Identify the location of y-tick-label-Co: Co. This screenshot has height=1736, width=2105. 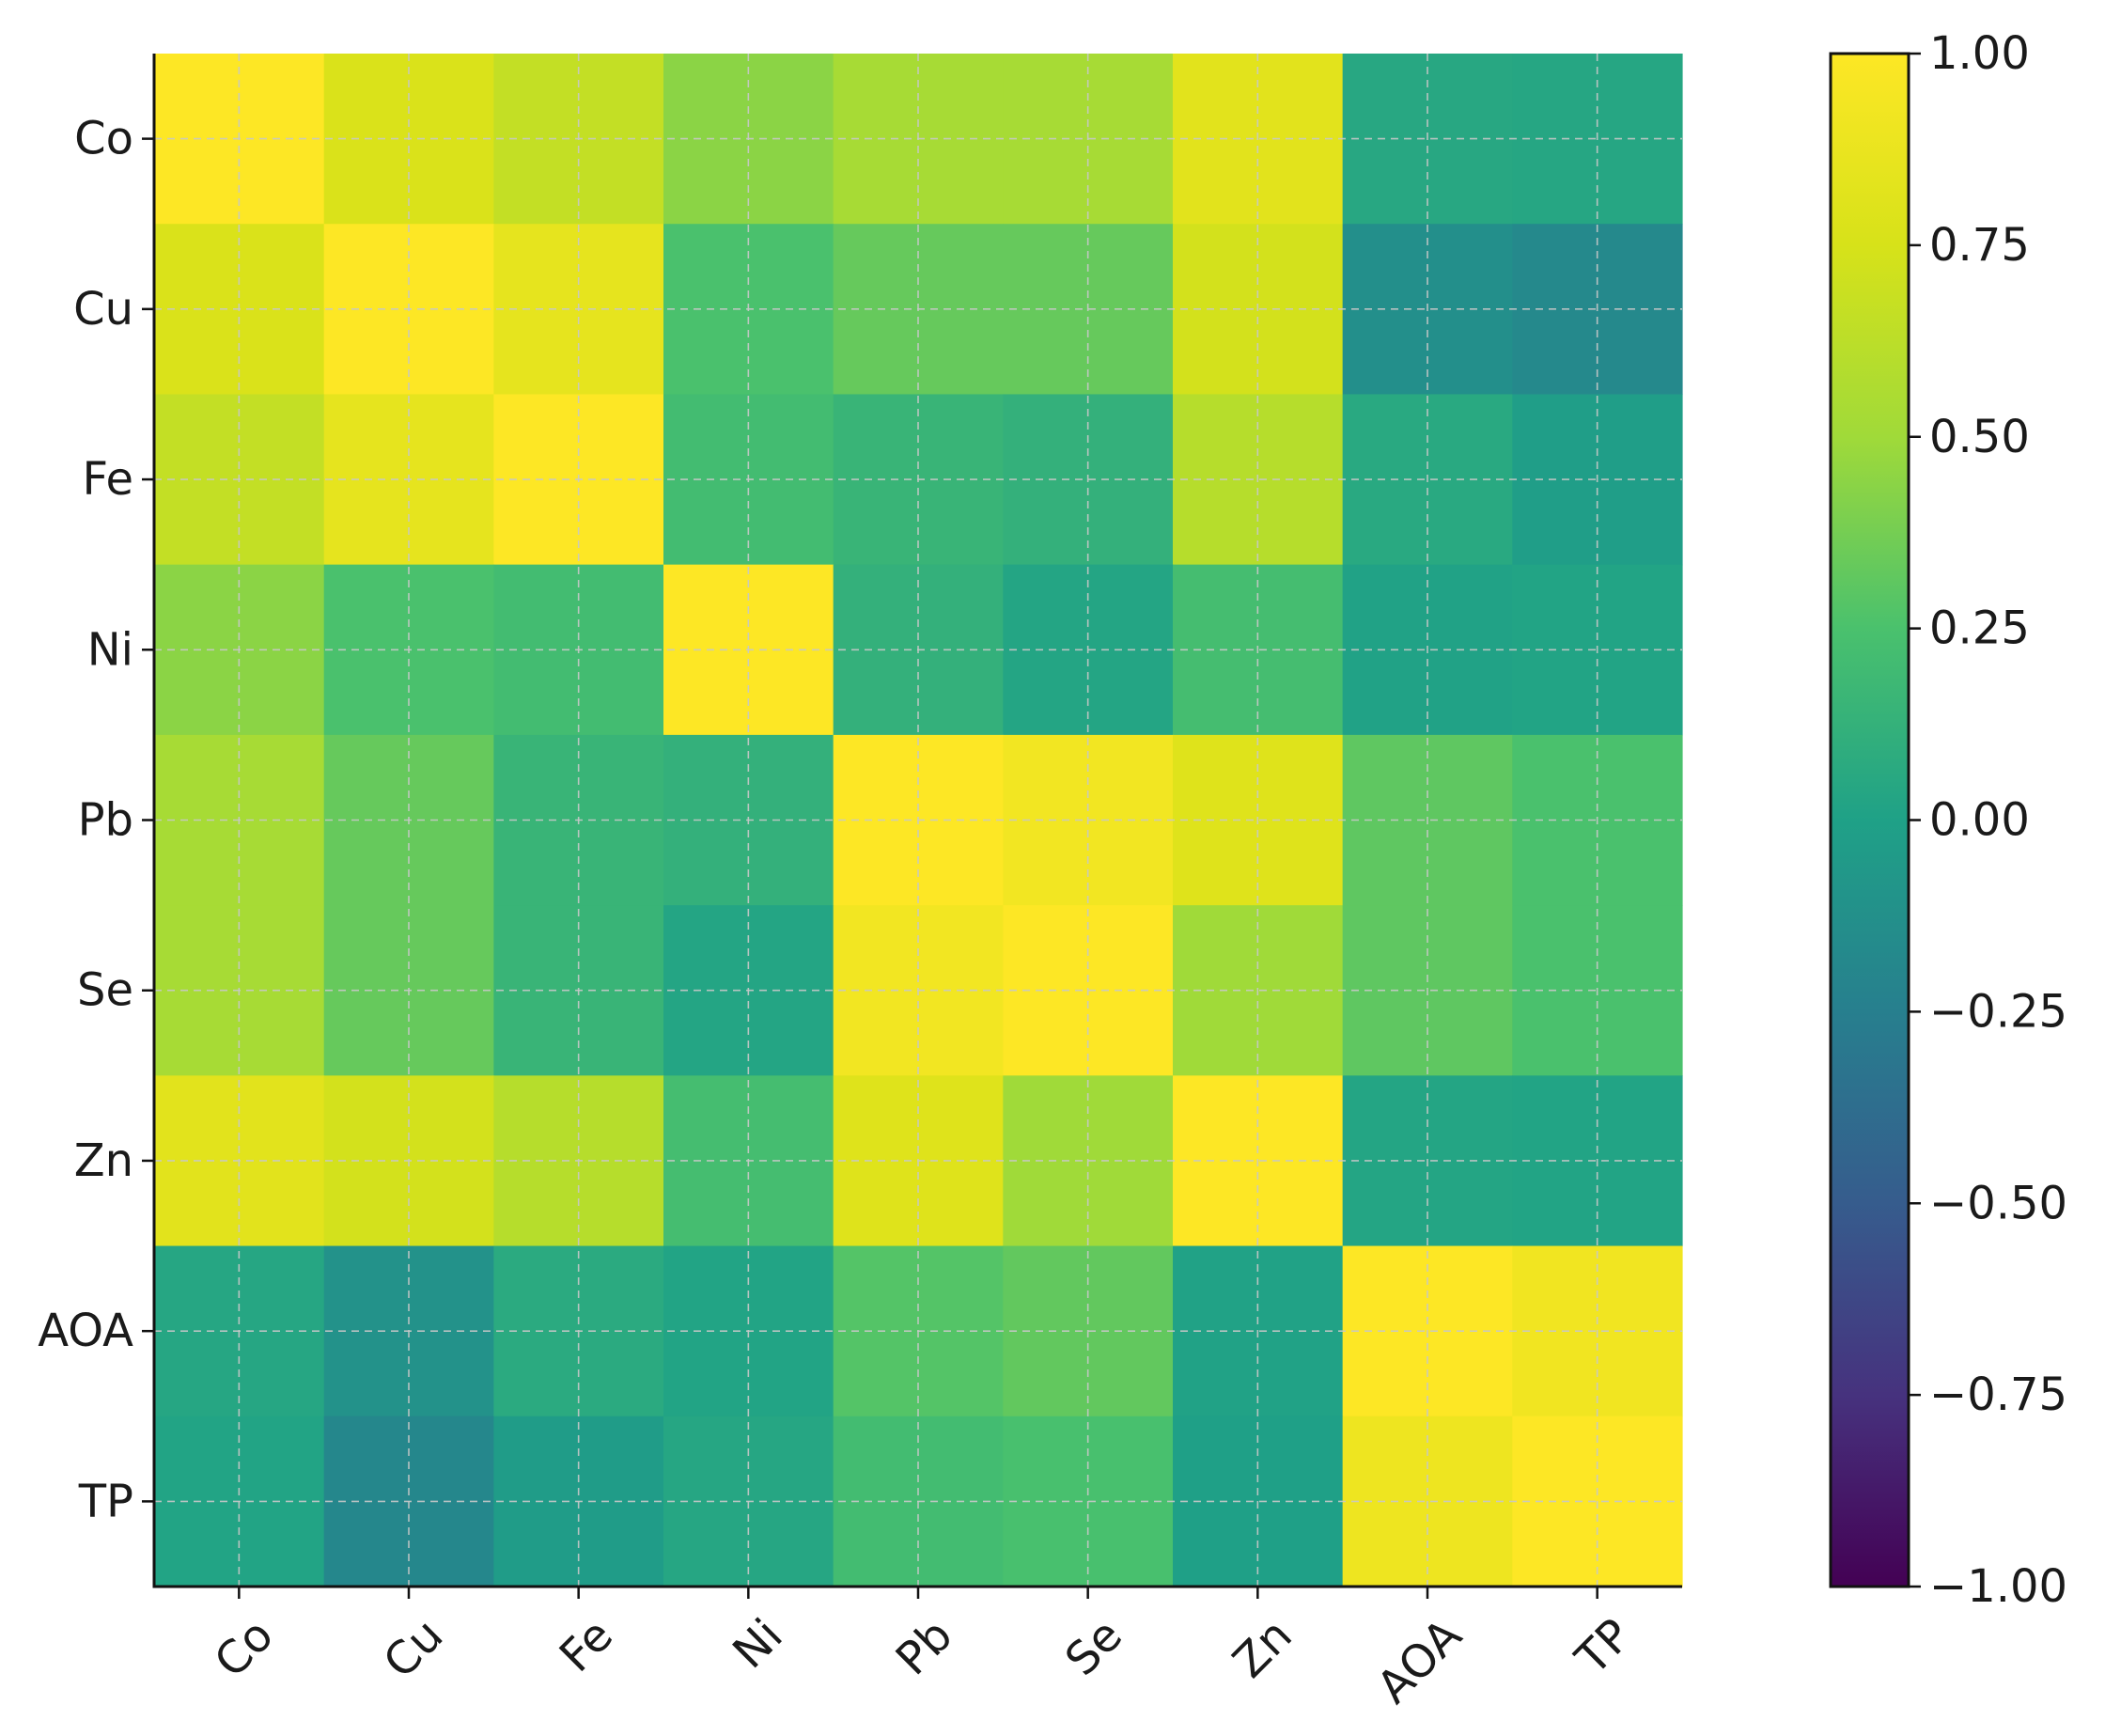
(104, 139).